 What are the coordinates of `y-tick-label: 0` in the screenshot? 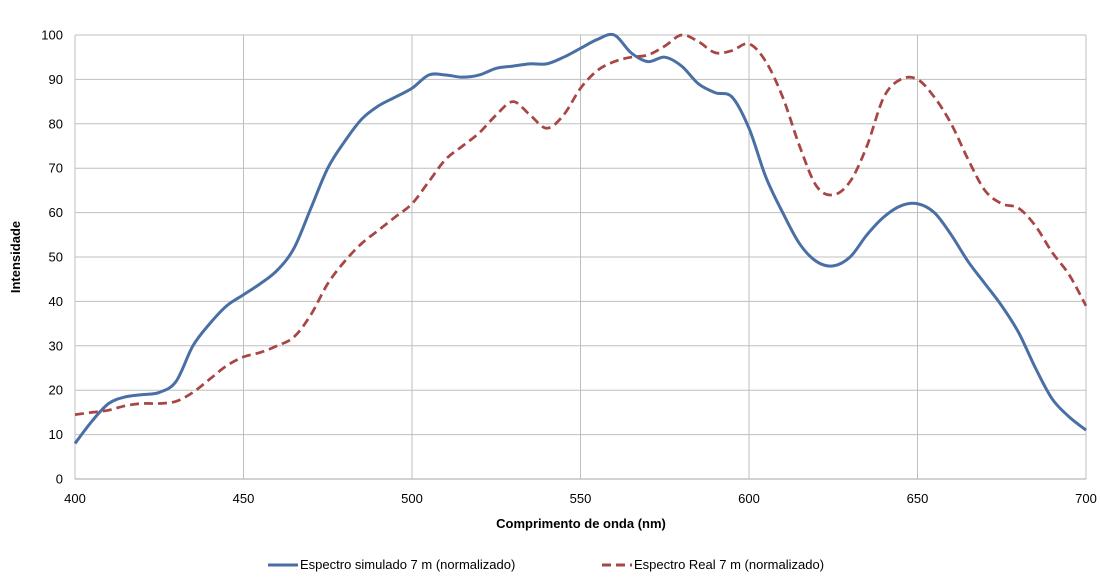 It's located at (59, 479).